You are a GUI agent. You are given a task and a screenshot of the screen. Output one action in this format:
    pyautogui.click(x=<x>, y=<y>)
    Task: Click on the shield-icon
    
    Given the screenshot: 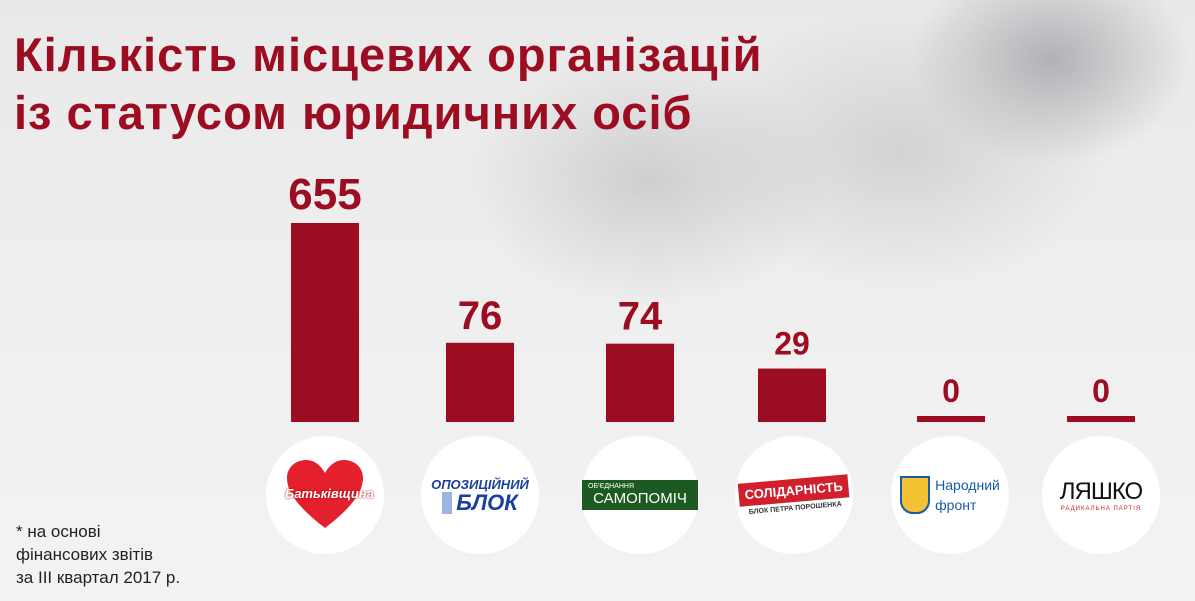 What is the action you would take?
    pyautogui.click(x=915, y=495)
    